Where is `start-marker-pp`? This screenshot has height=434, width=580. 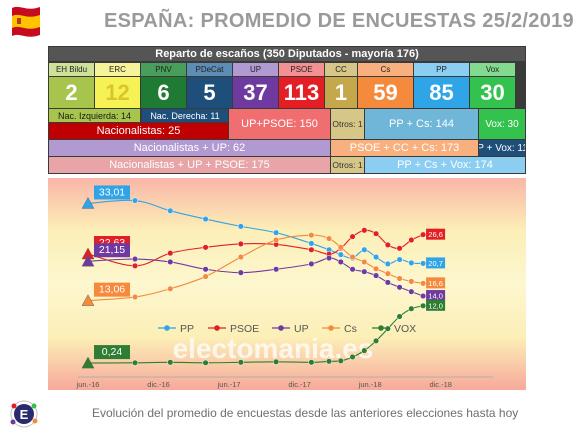 start-marker-pp is located at coordinates (88, 203).